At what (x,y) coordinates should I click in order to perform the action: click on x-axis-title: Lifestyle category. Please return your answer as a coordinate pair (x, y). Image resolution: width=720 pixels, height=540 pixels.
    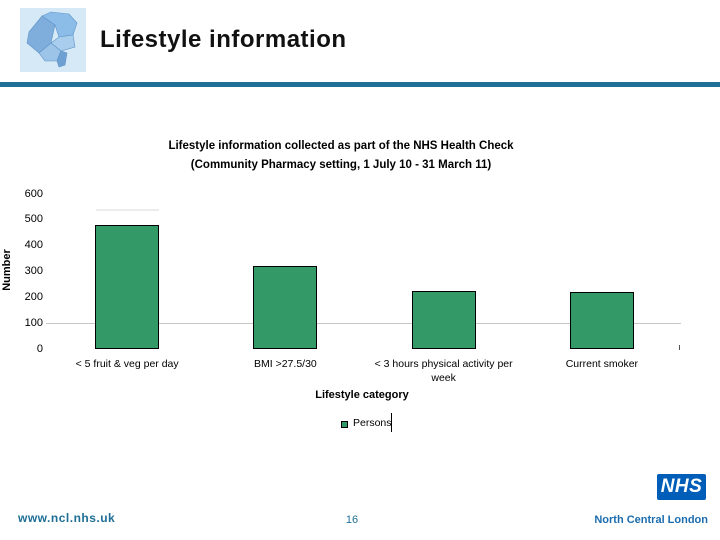
    Looking at the image, I should click on (362, 395).